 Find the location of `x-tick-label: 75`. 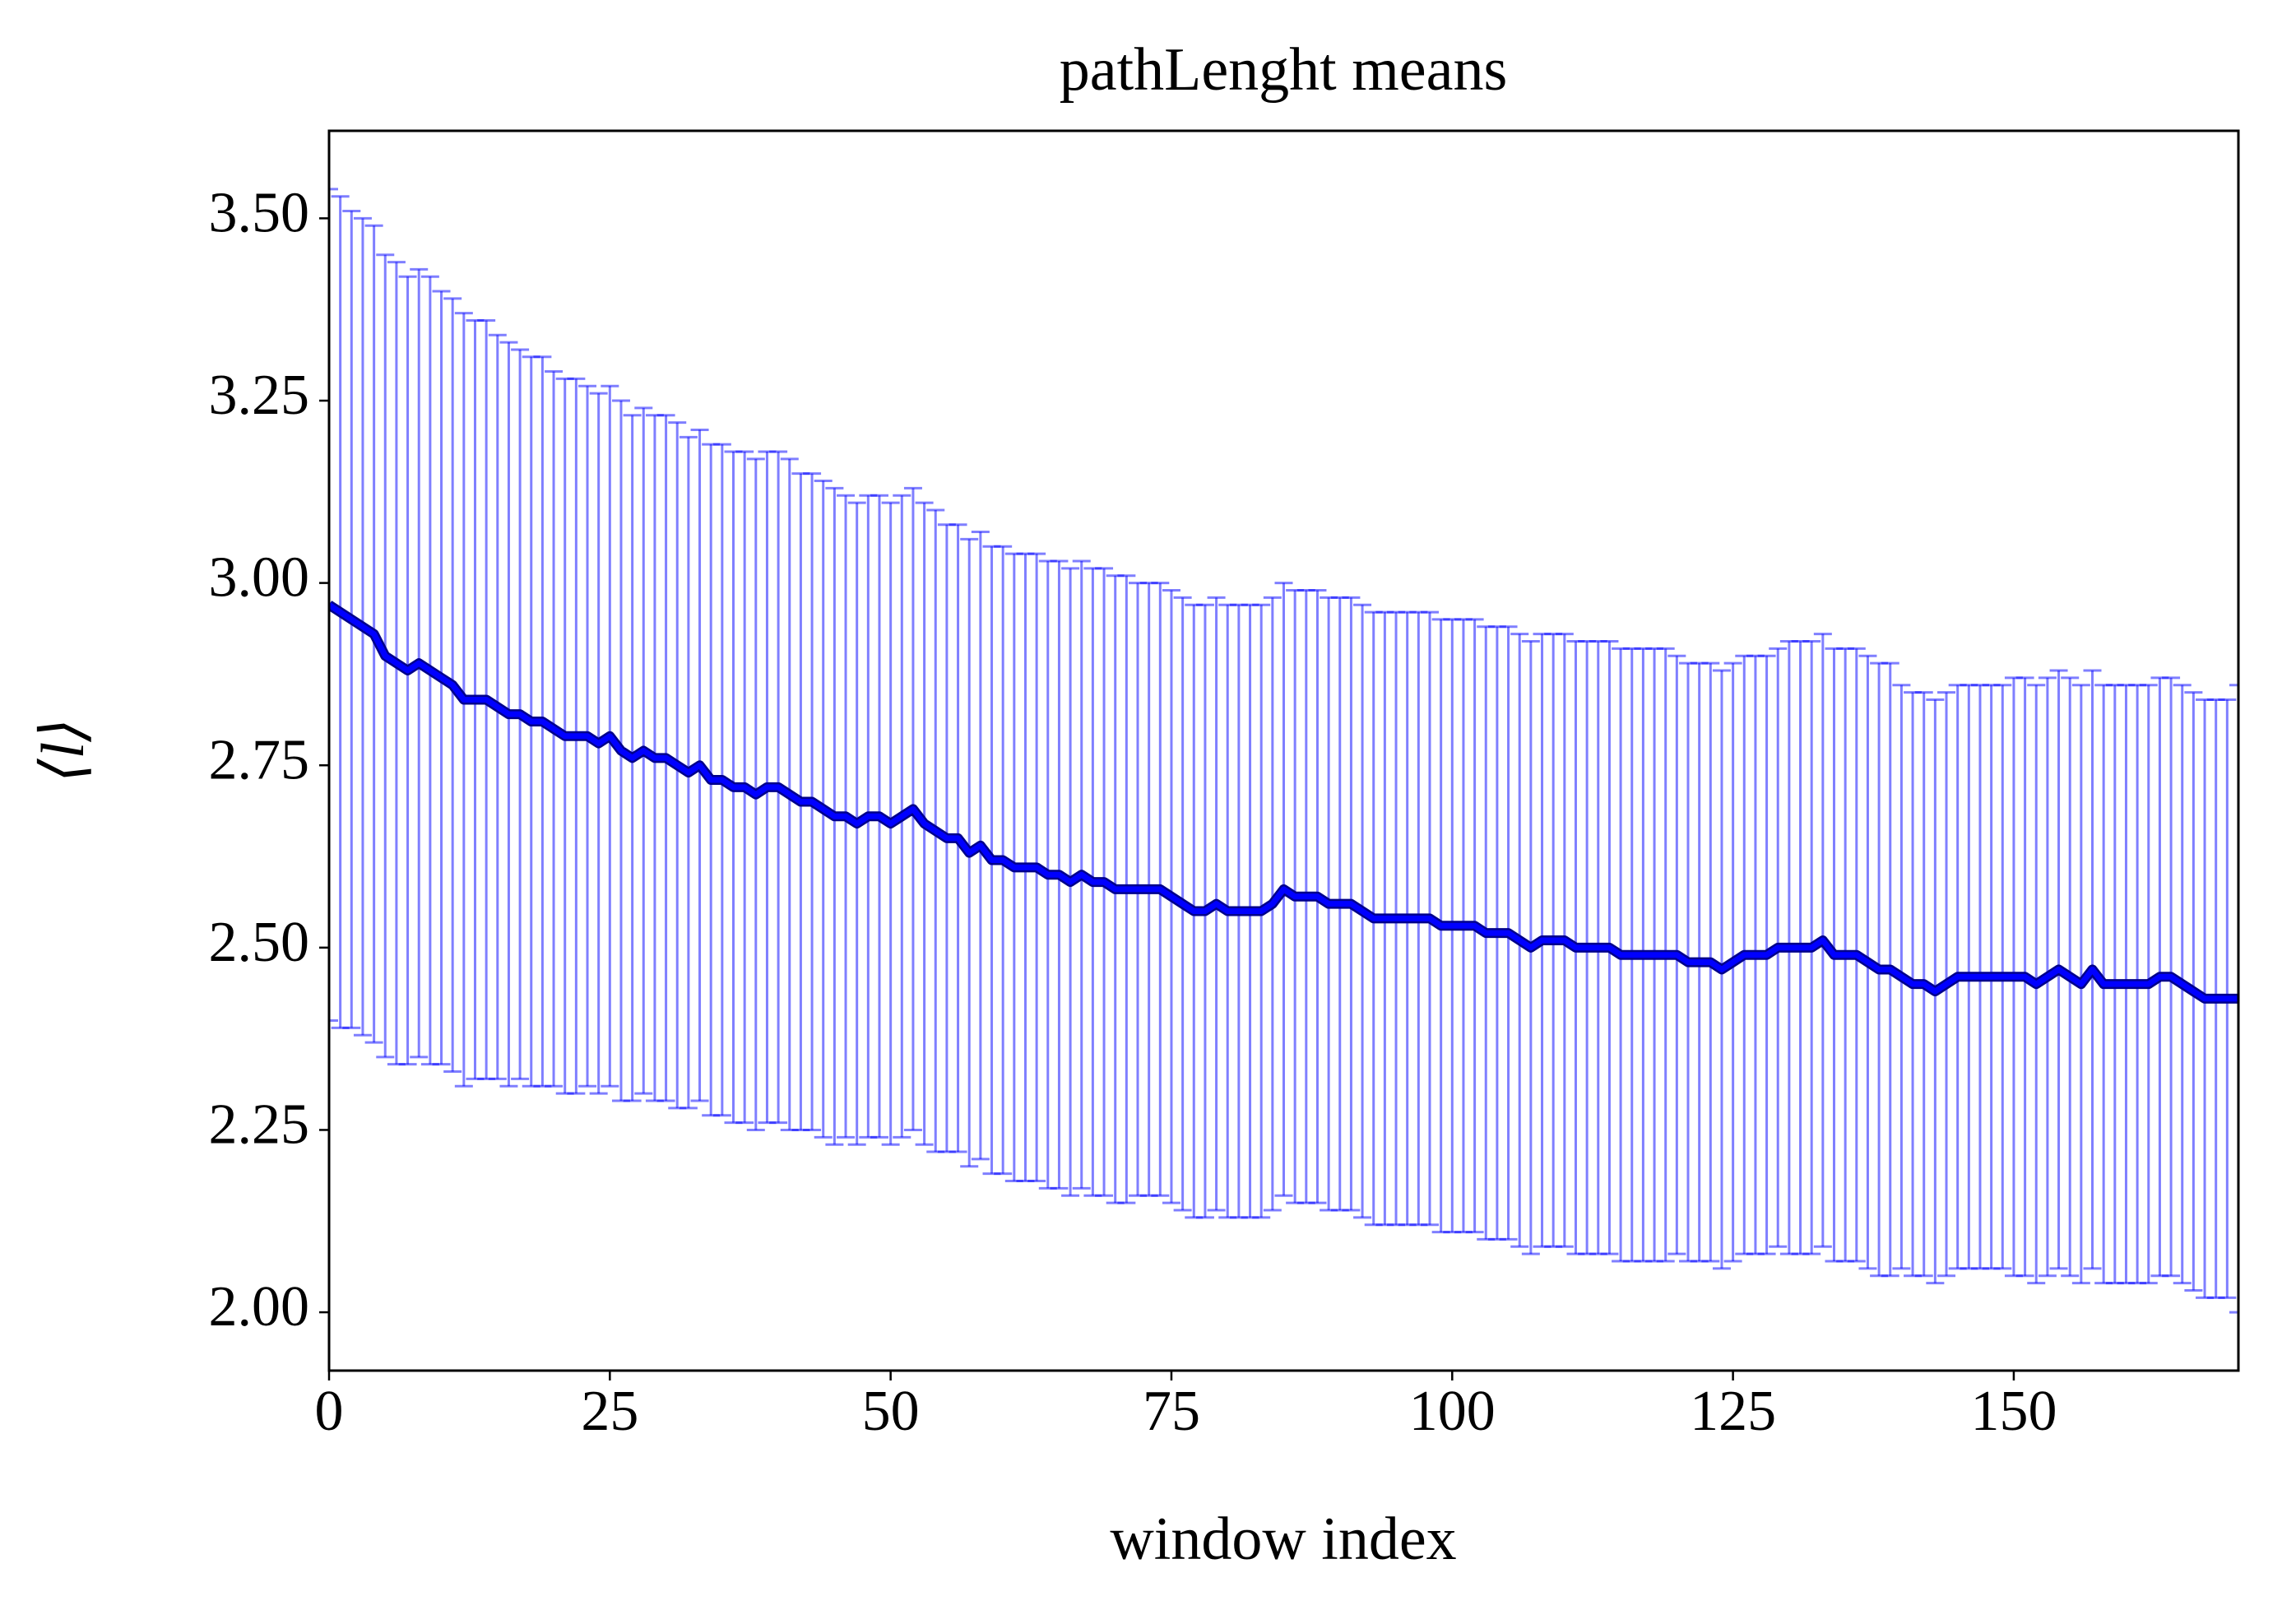

x-tick-label: 75 is located at coordinates (1171, 1411).